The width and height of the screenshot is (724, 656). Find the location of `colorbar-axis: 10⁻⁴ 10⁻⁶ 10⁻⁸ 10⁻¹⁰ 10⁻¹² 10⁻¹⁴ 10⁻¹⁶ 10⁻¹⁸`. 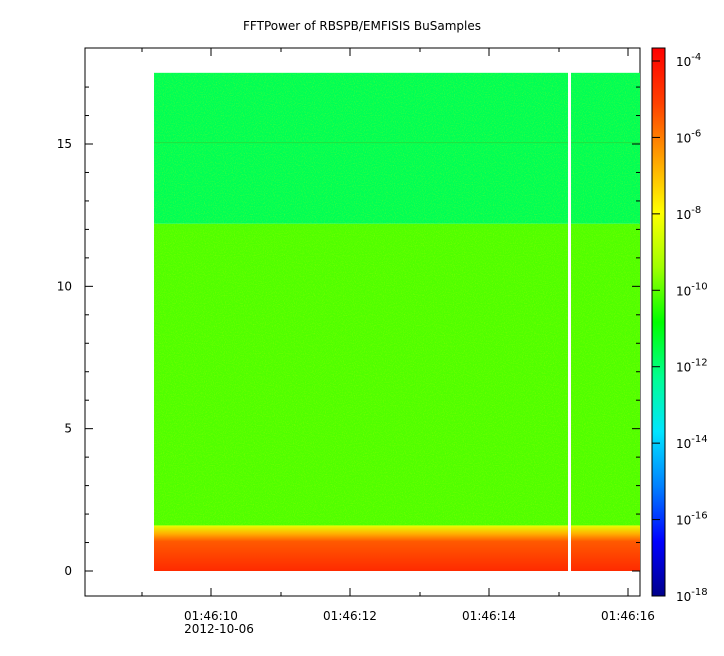

colorbar-axis: 10⁻⁴ 10⁻⁶ 10⁻⁸ 10⁻¹⁰ 10⁻¹² 10⁻¹⁴ 10⁻¹⁶ 10⁻¹⁸ is located at coordinates (680, 328).